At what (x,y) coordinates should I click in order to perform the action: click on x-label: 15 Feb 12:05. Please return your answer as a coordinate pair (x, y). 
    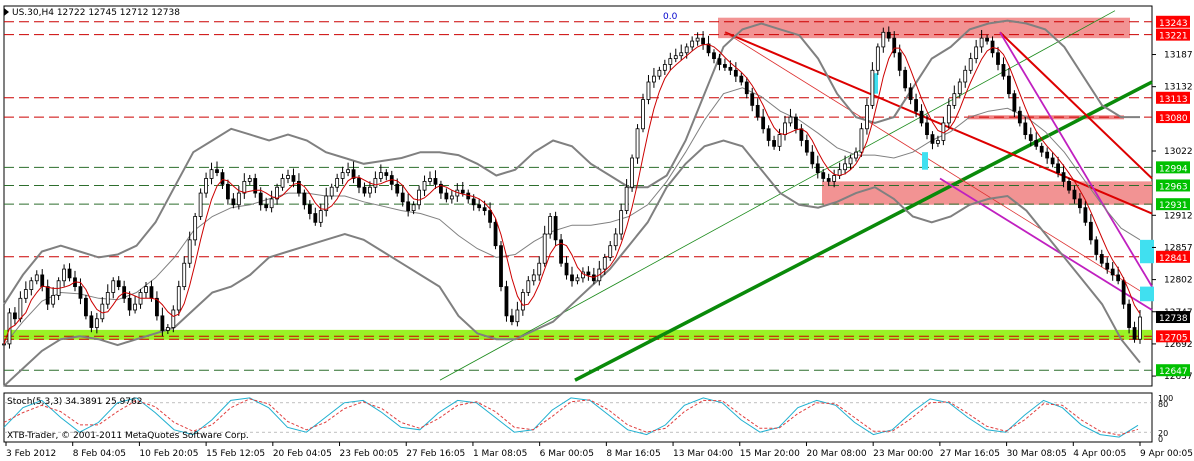
    Looking at the image, I should click on (235, 454).